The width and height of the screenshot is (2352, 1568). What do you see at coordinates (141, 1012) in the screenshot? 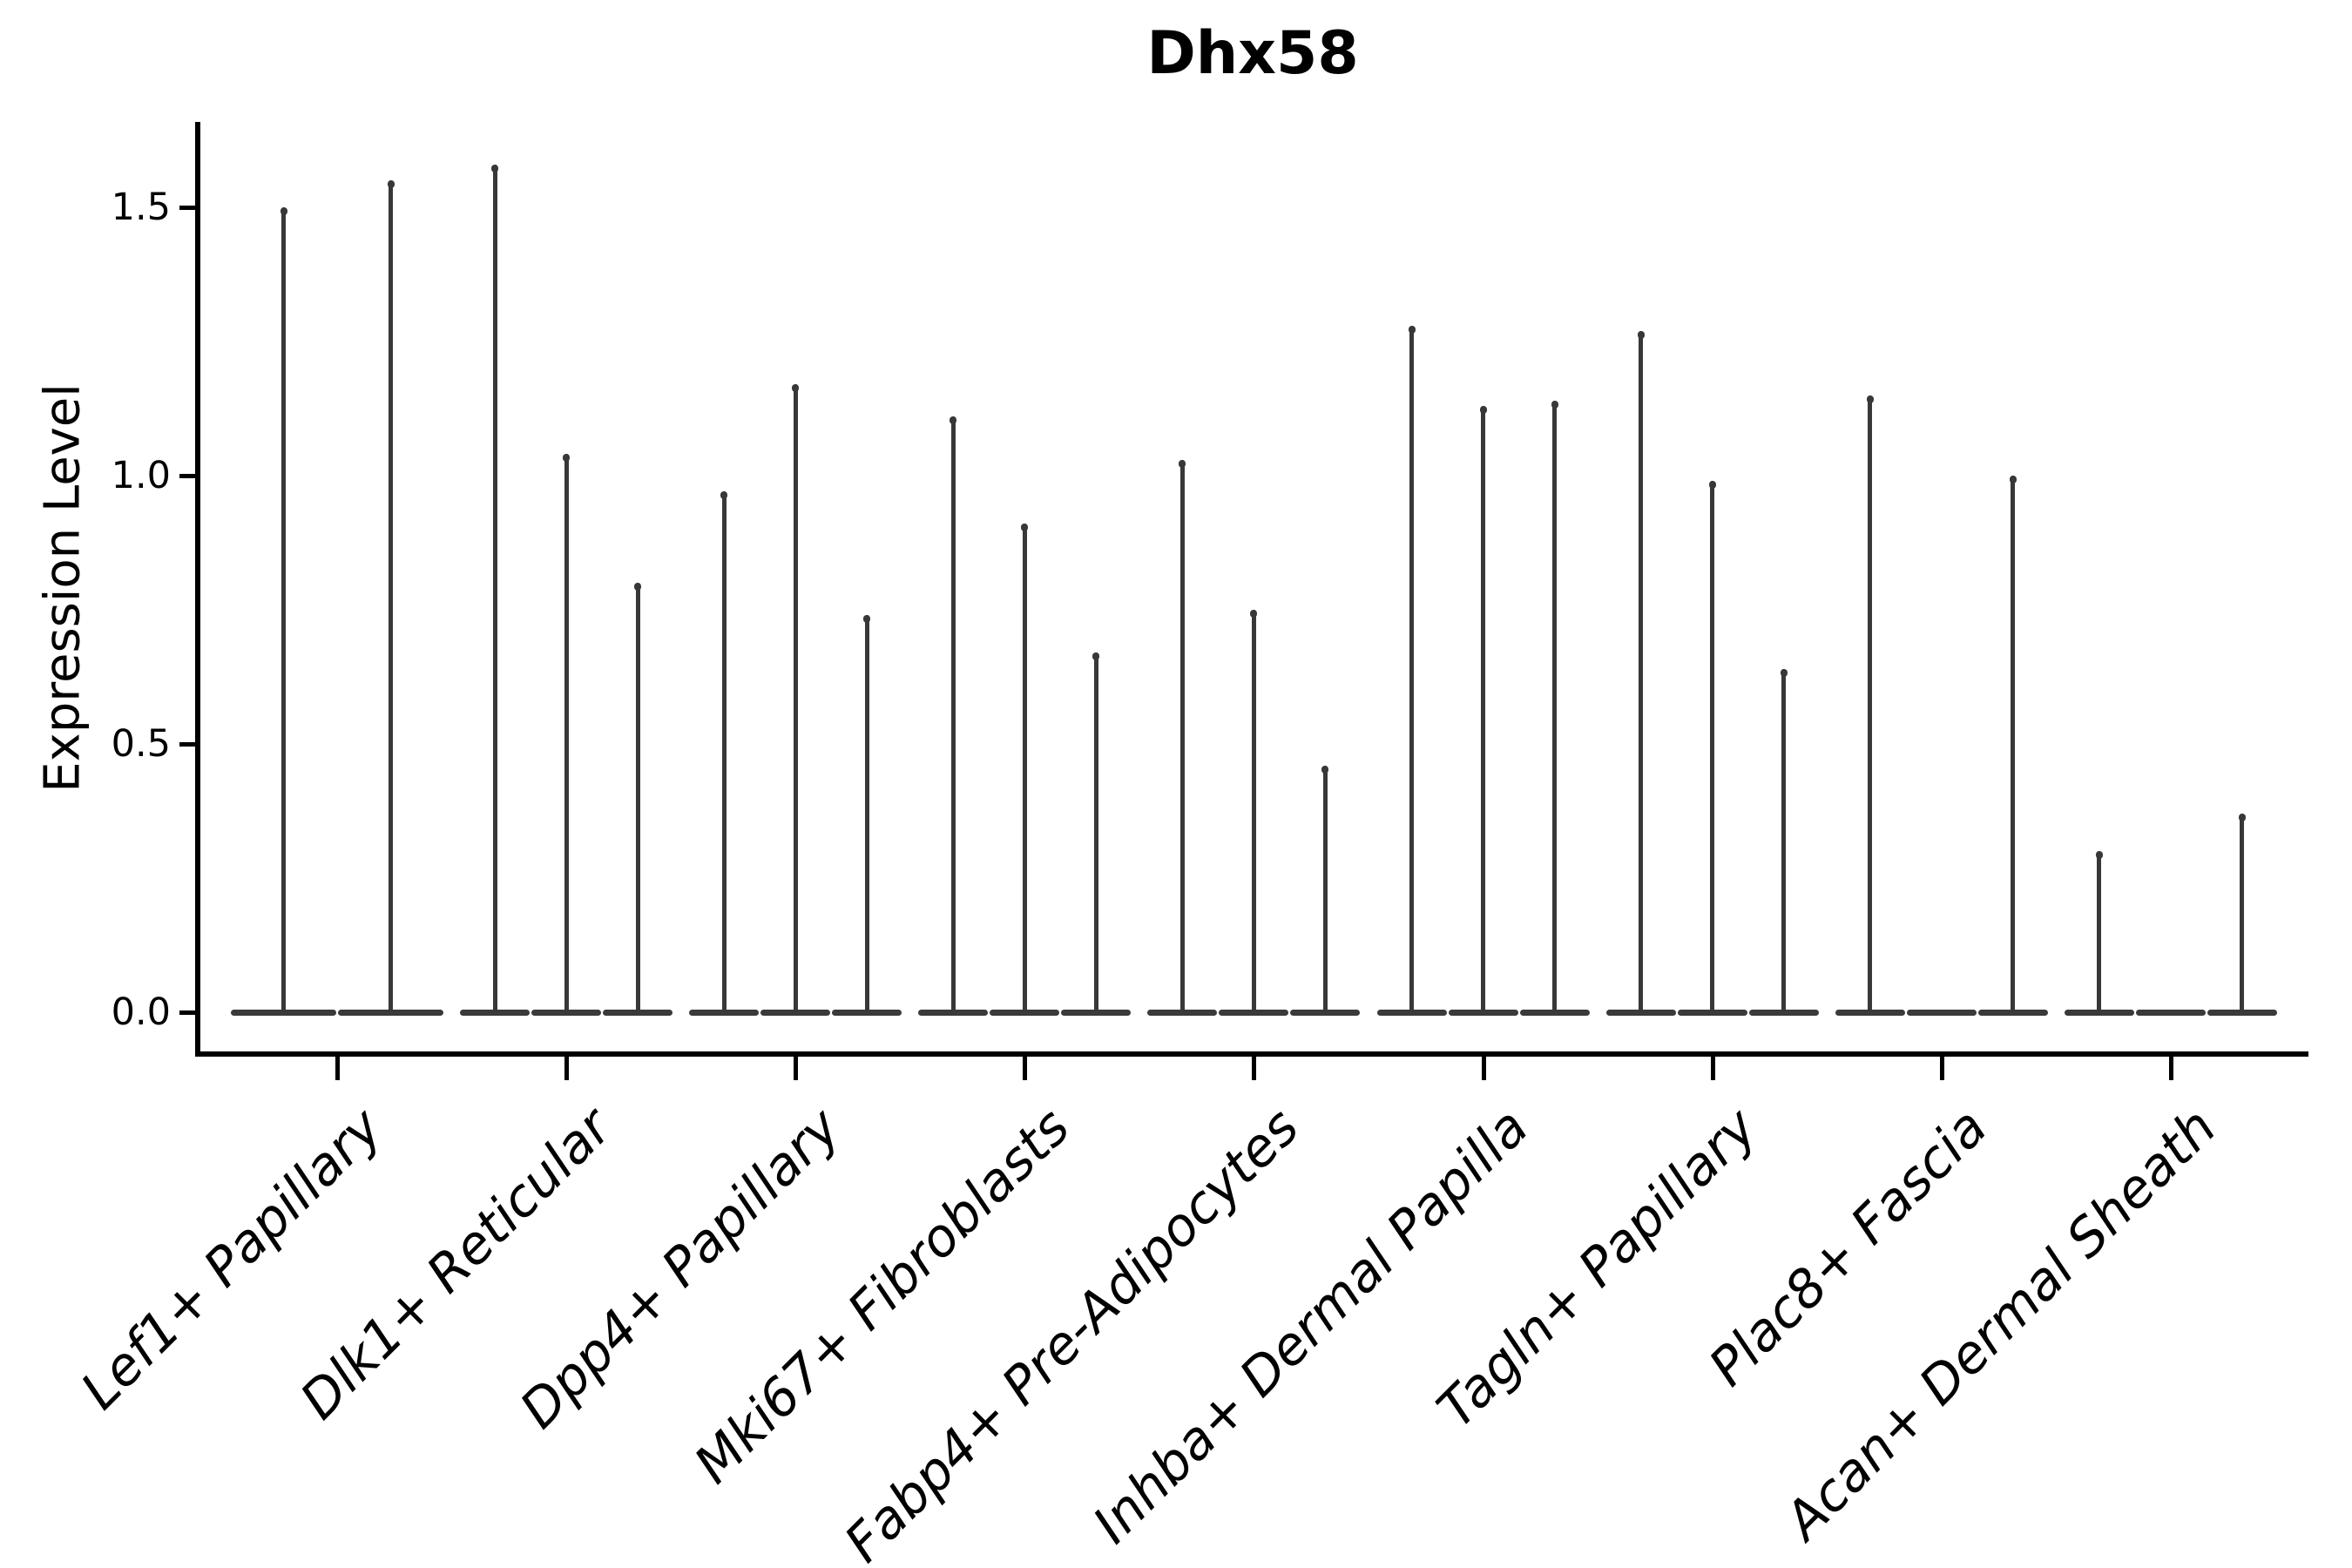
I see `y-tick-label: 0.0` at bounding box center [141, 1012].